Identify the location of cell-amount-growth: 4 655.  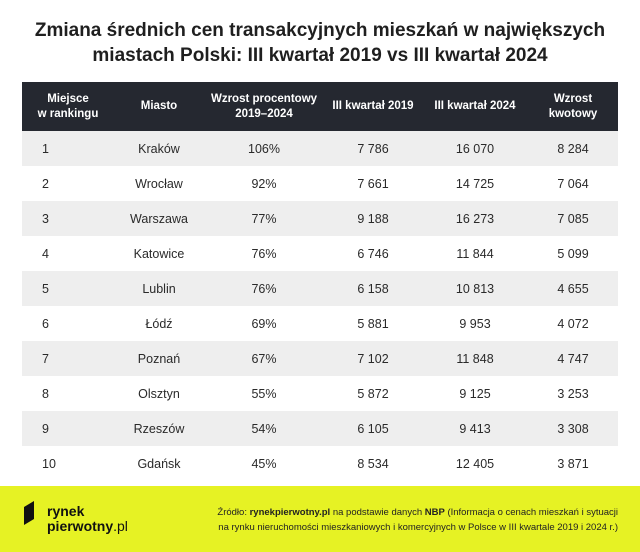
(573, 288).